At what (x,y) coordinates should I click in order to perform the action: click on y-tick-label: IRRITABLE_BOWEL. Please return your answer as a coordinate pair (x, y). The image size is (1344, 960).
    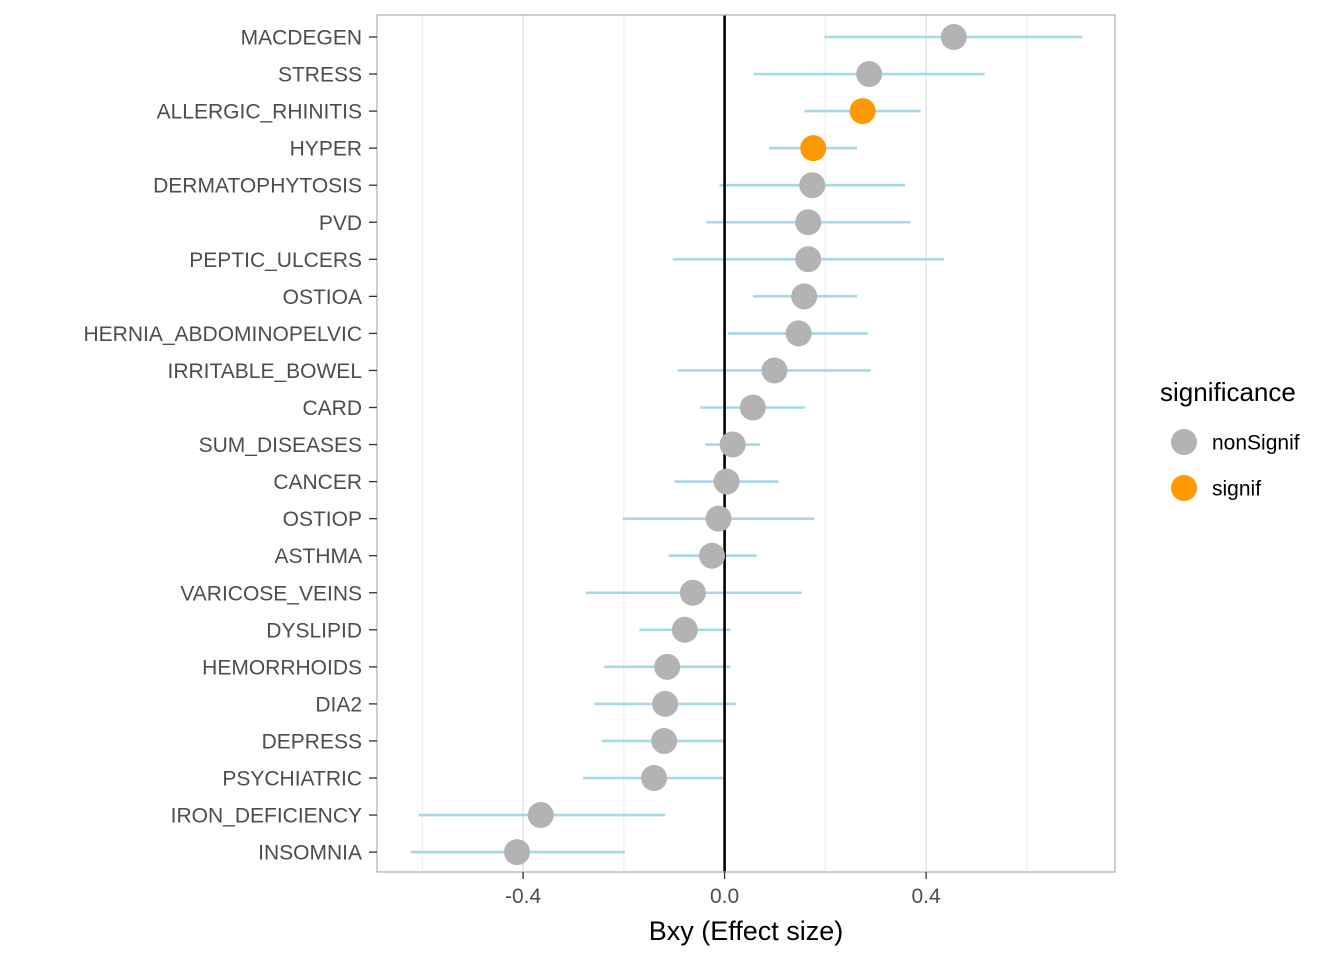
    Looking at the image, I should click on (265, 371).